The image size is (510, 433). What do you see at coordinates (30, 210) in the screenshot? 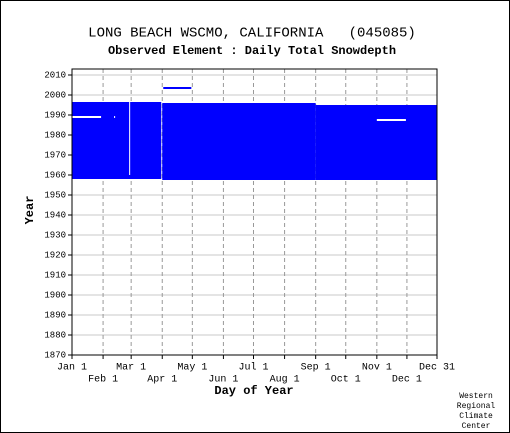
I see `y-axis-label: Year` at bounding box center [30, 210].